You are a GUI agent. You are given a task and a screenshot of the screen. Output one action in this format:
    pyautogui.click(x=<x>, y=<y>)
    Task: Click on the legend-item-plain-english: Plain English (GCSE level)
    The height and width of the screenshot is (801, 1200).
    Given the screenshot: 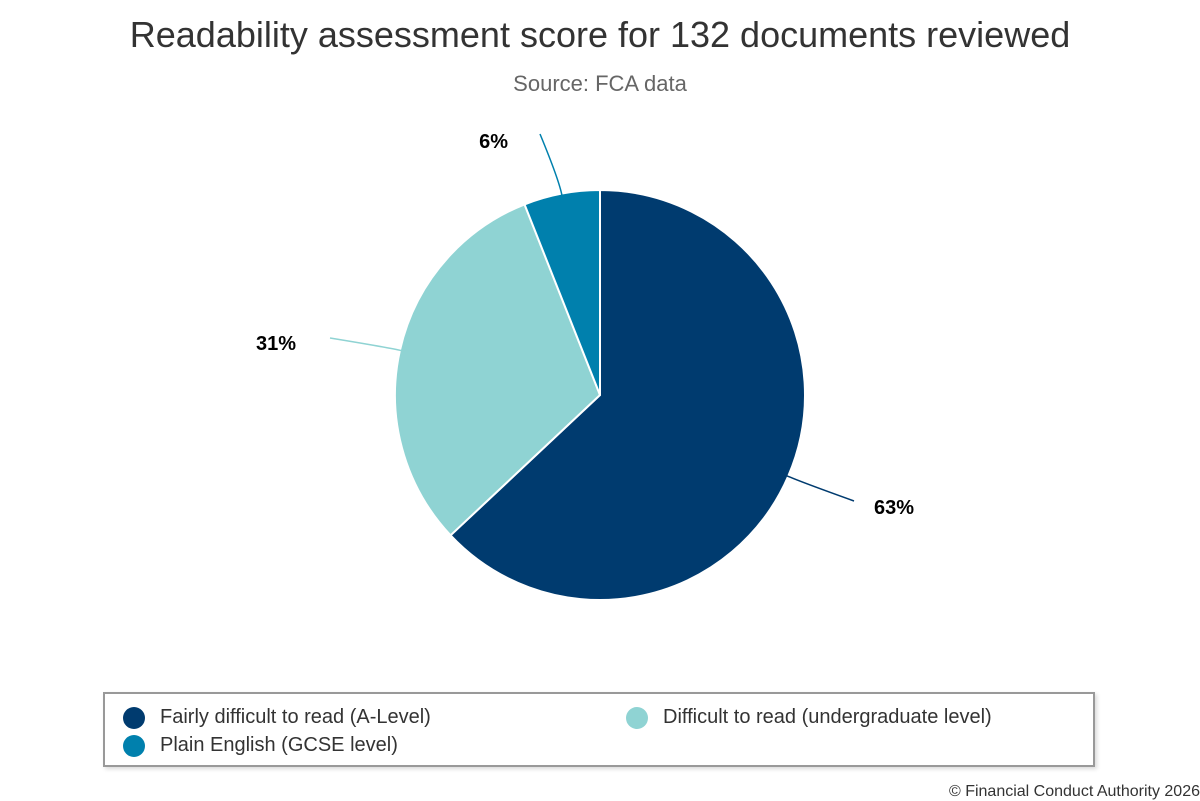 What is the action you would take?
    pyautogui.click(x=260, y=745)
    